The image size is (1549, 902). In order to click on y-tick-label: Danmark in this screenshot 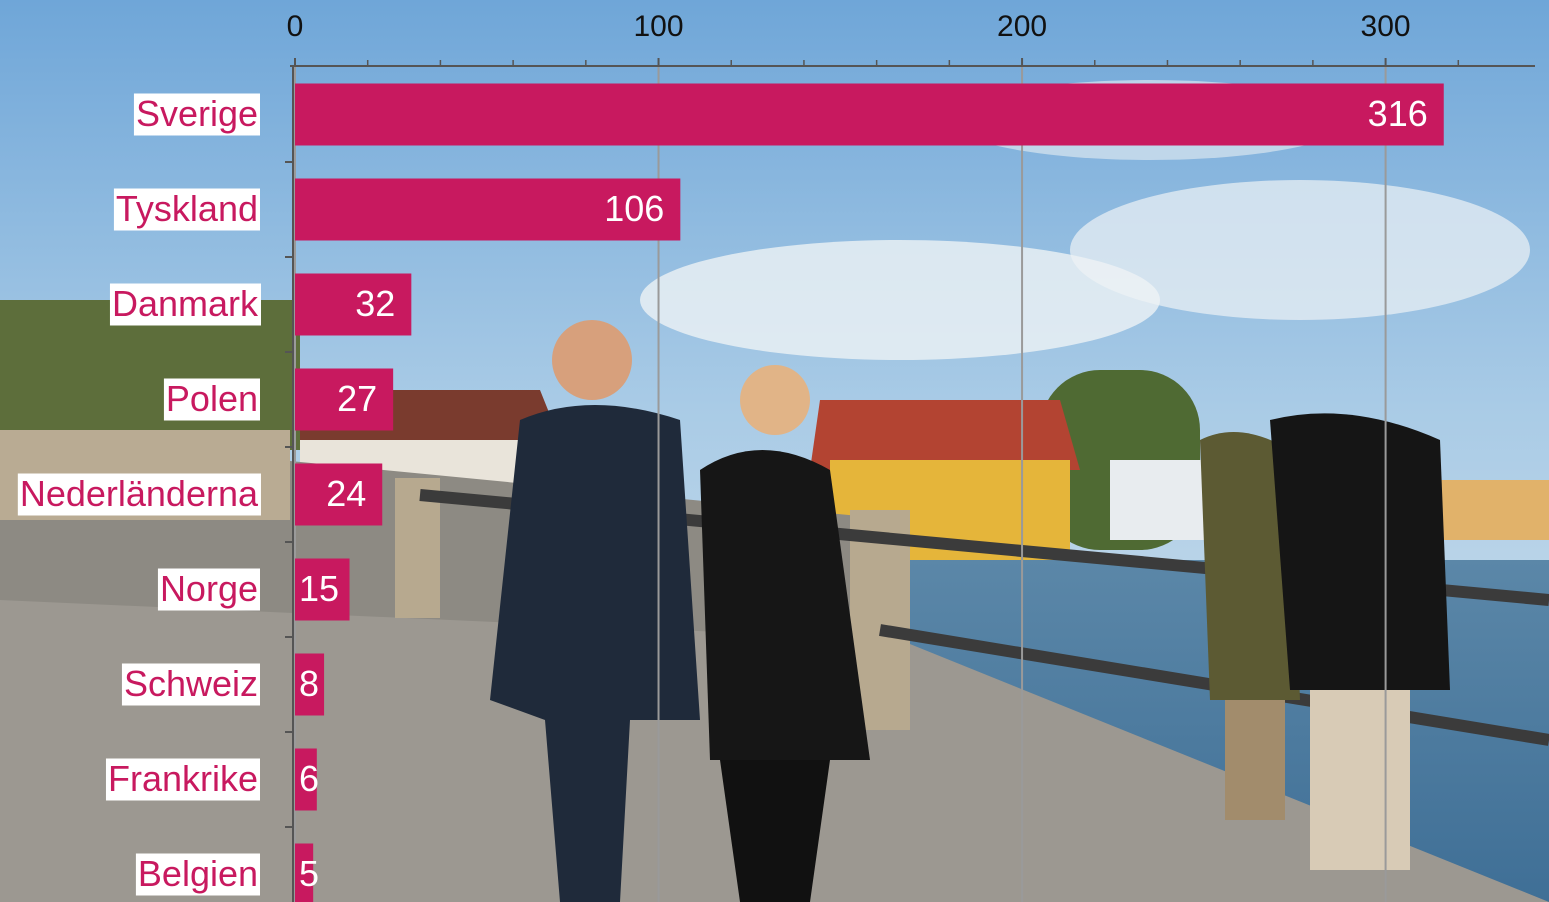, I will do `click(185, 303)`.